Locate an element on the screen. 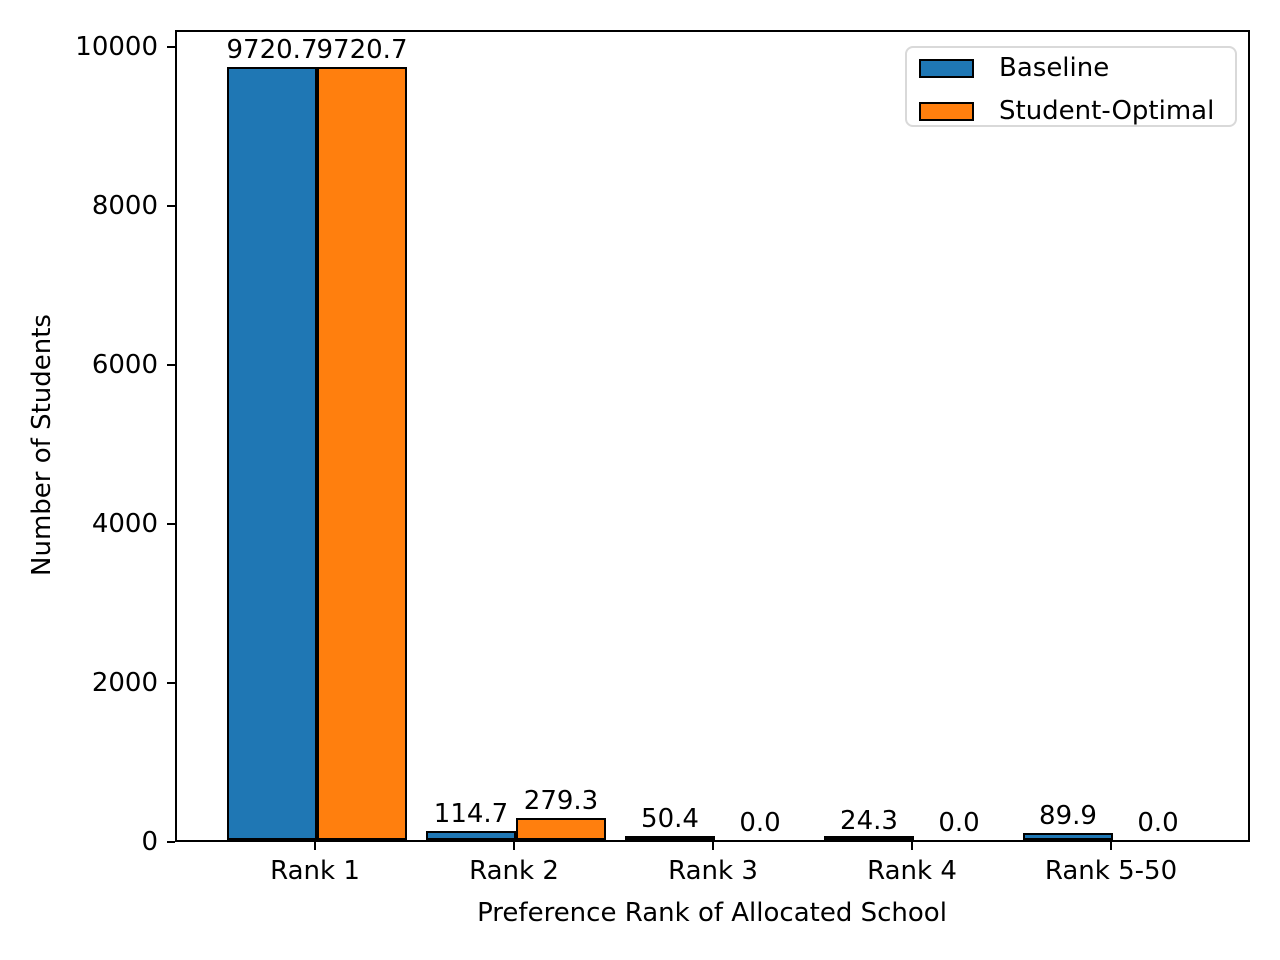 This screenshot has width=1280, height=960. y-tick-label-0: 0 is located at coordinates (149, 842).